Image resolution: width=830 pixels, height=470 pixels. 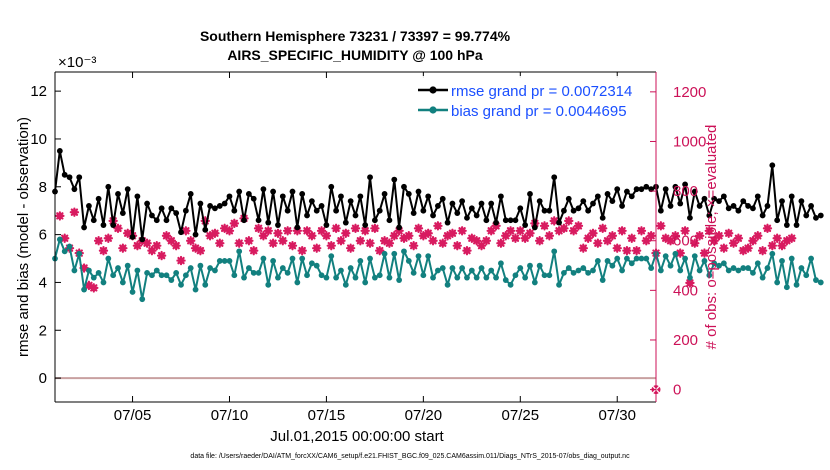 What do you see at coordinates (541, 91) in the screenshot?
I see `legend-rmse-label: rmse grand pr = 0.0072314` at bounding box center [541, 91].